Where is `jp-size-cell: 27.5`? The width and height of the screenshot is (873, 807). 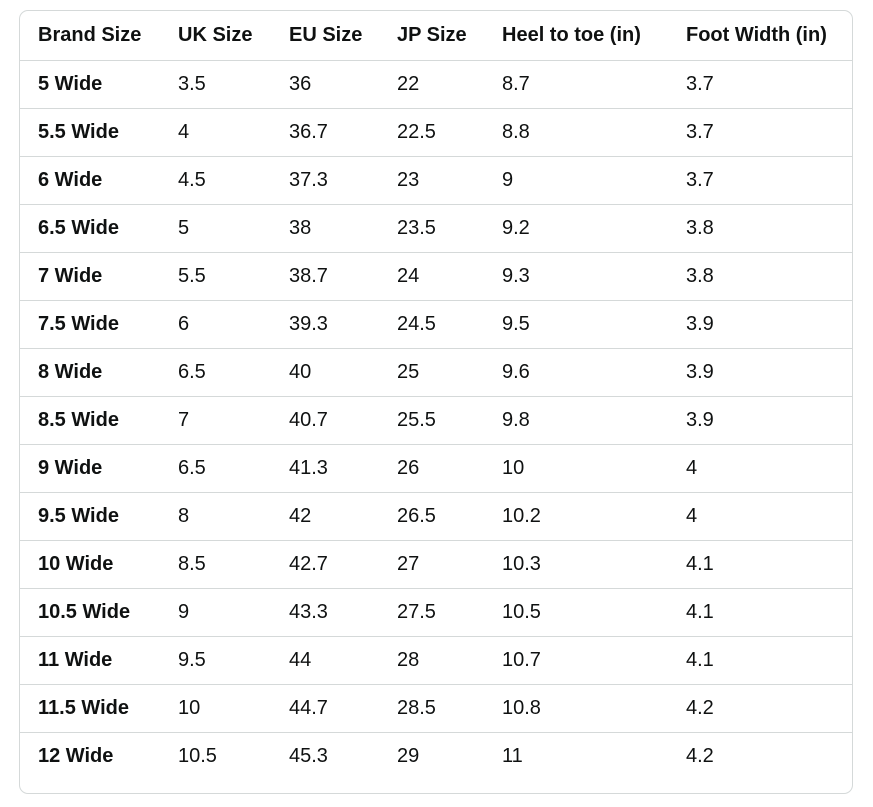 jp-size-cell: 27.5 is located at coordinates (431, 612).